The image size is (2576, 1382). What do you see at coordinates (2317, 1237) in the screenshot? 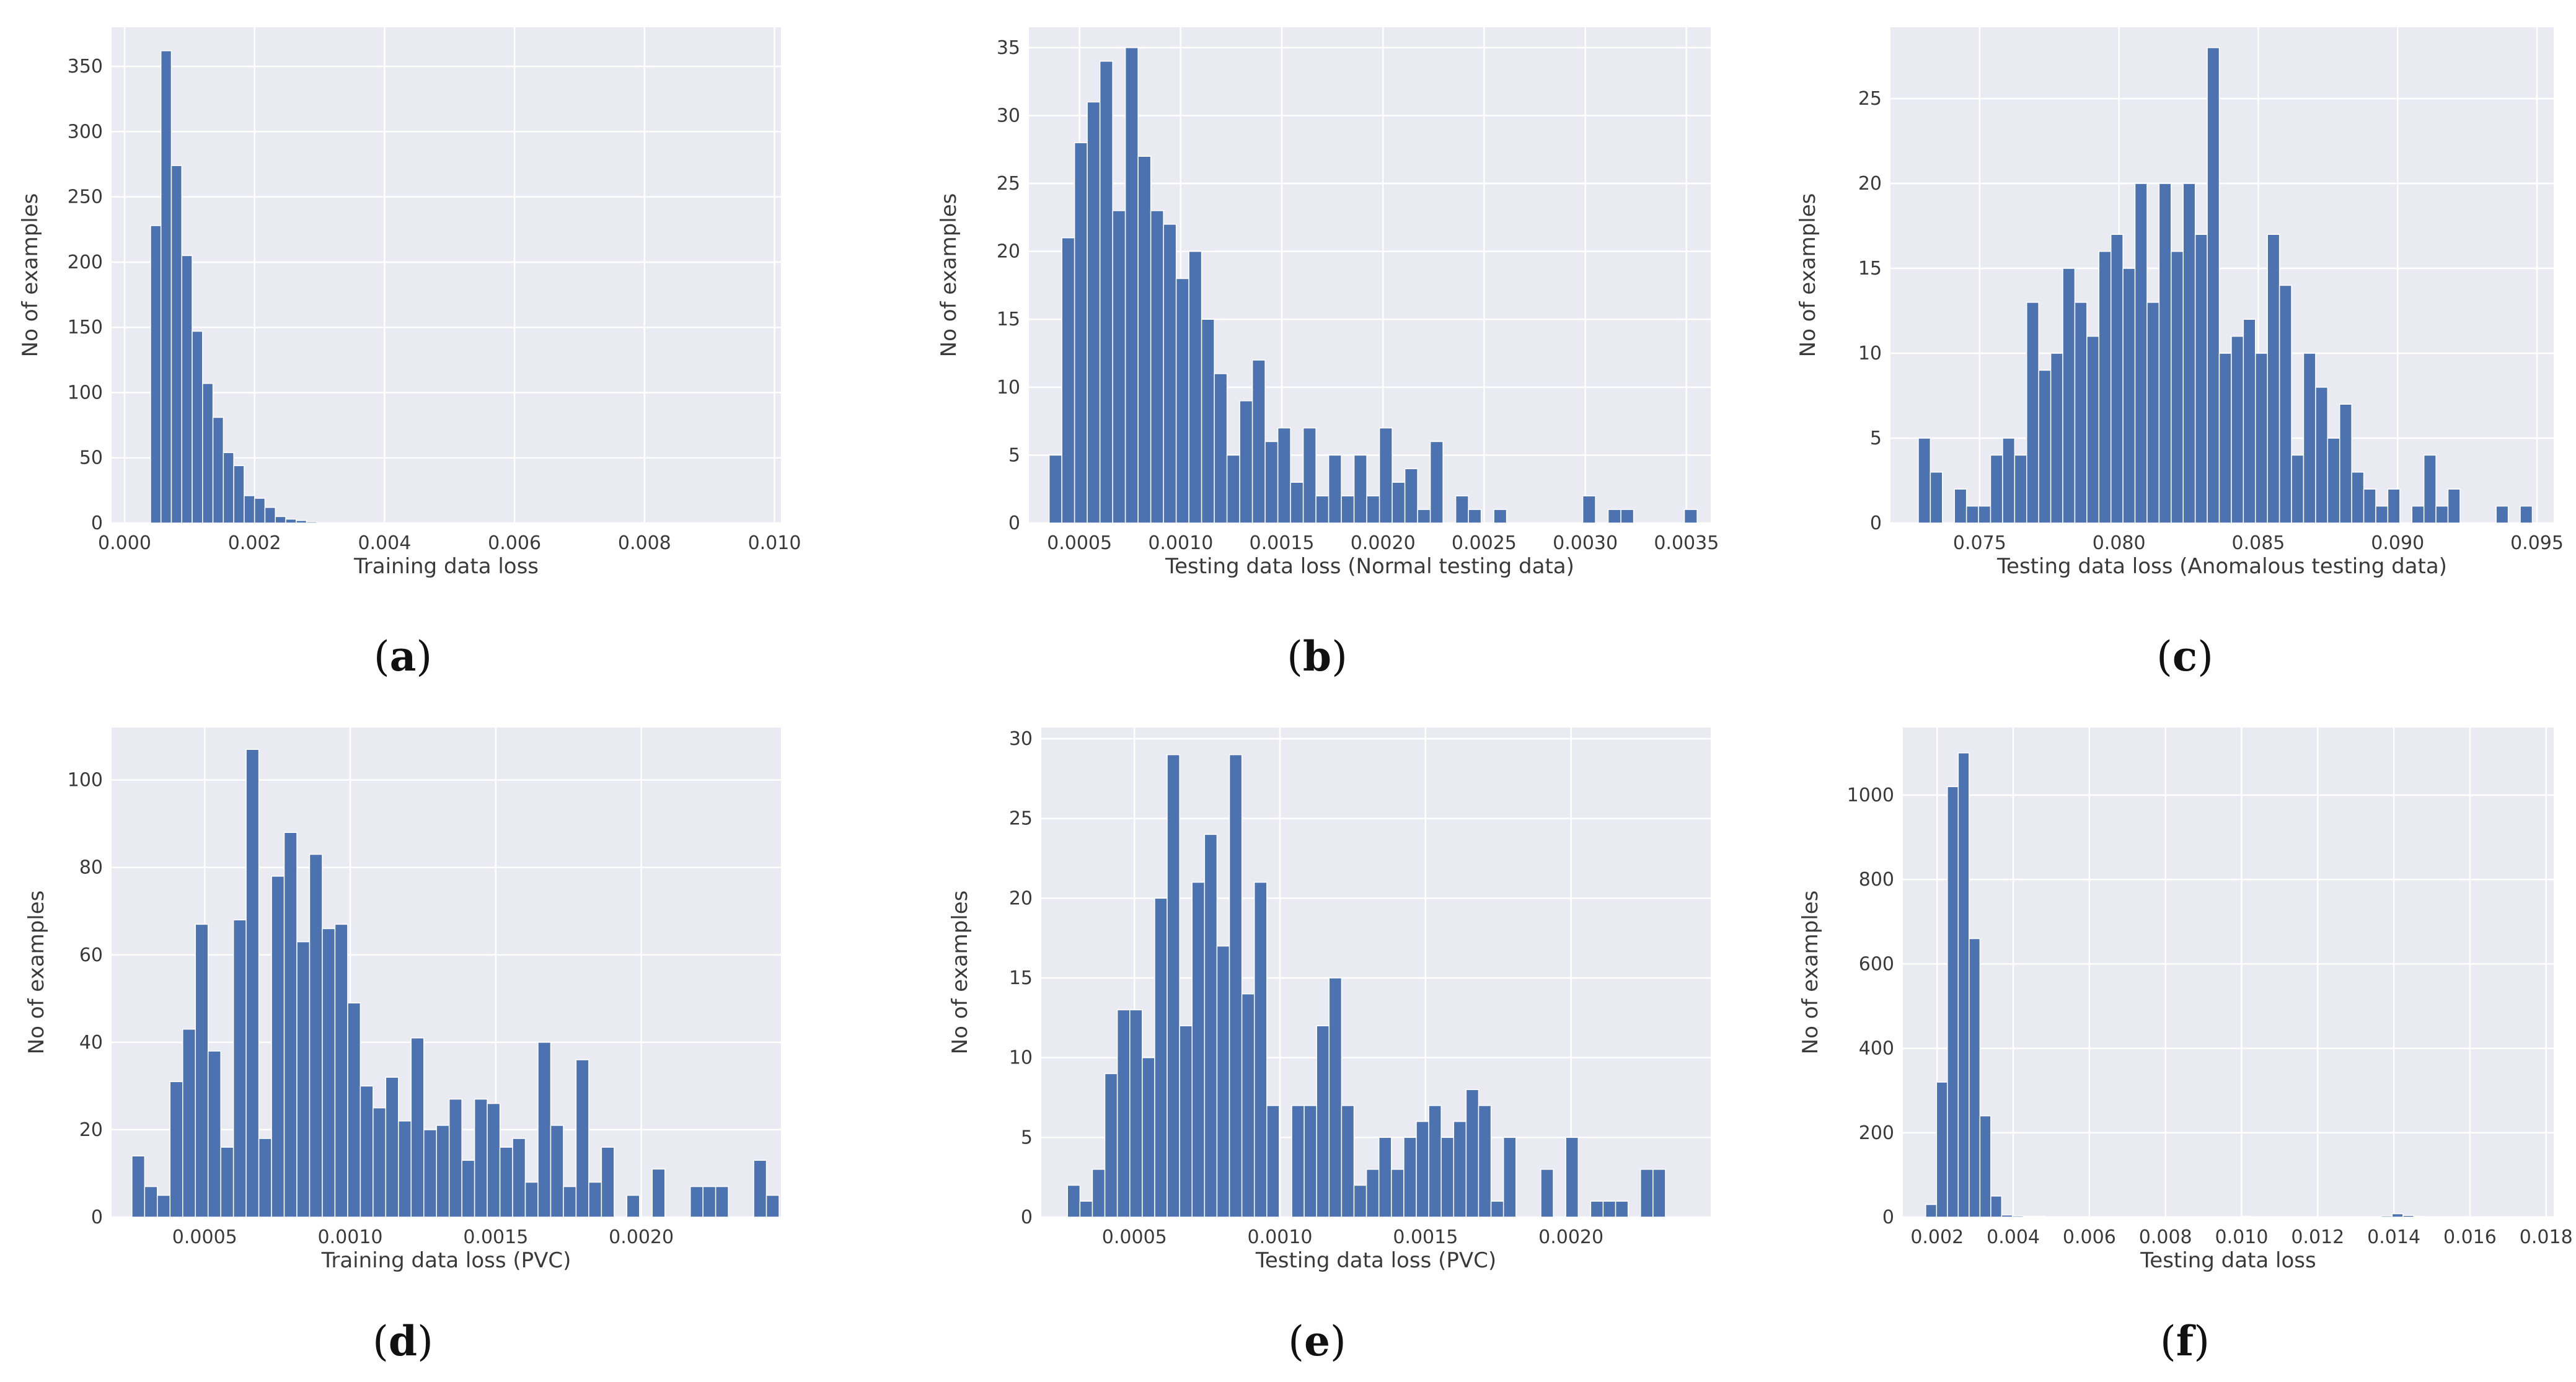
I see `x-tick-label: 0.012` at bounding box center [2317, 1237].